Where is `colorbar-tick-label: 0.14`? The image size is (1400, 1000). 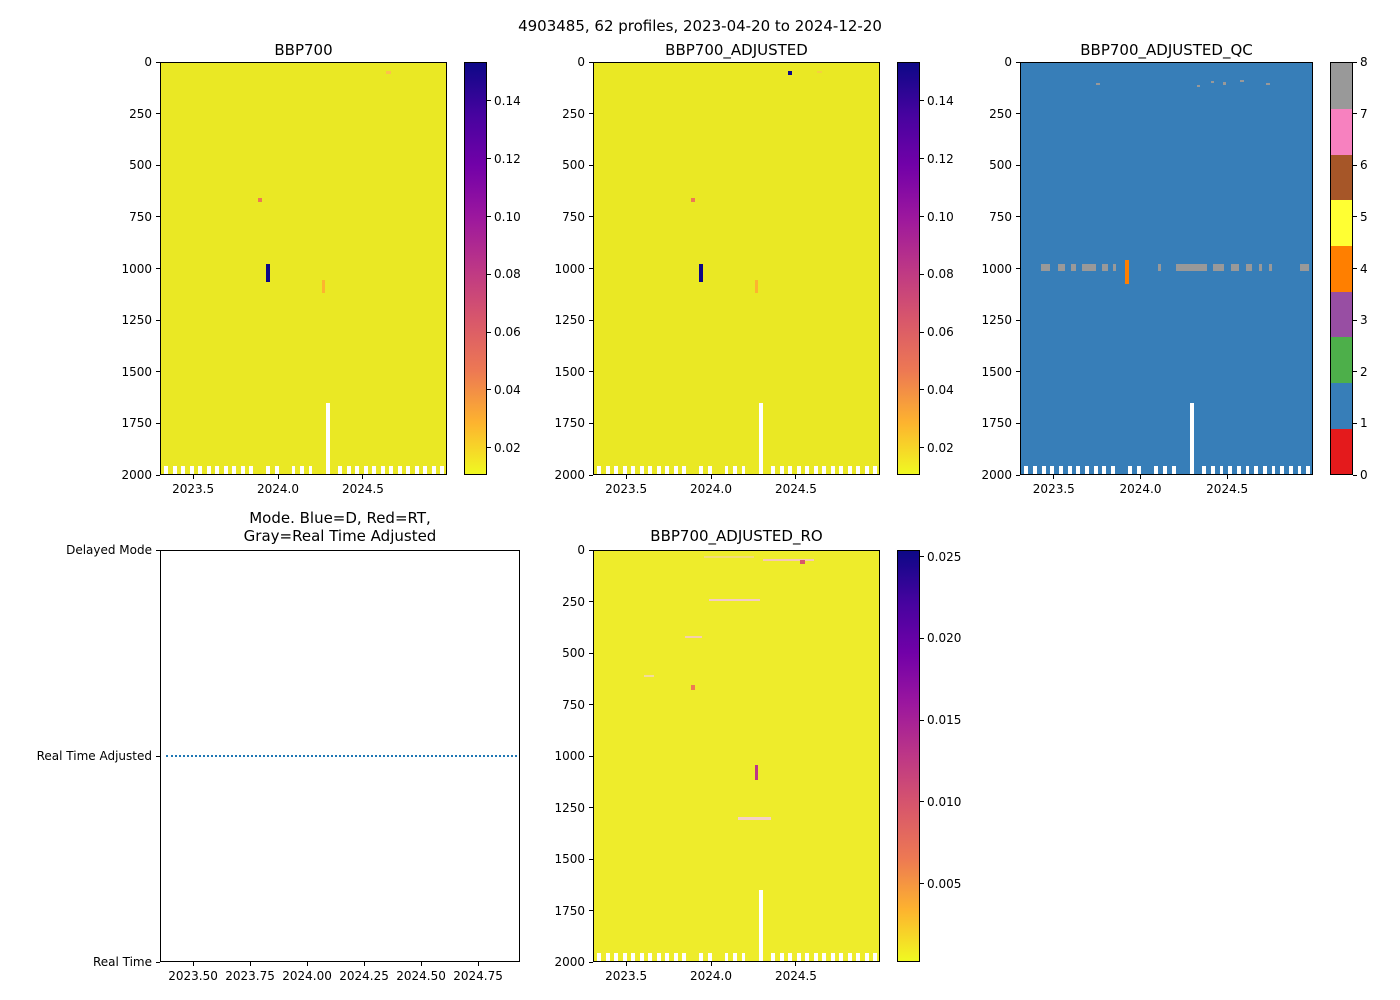 colorbar-tick-label: 0.14 is located at coordinates (940, 100).